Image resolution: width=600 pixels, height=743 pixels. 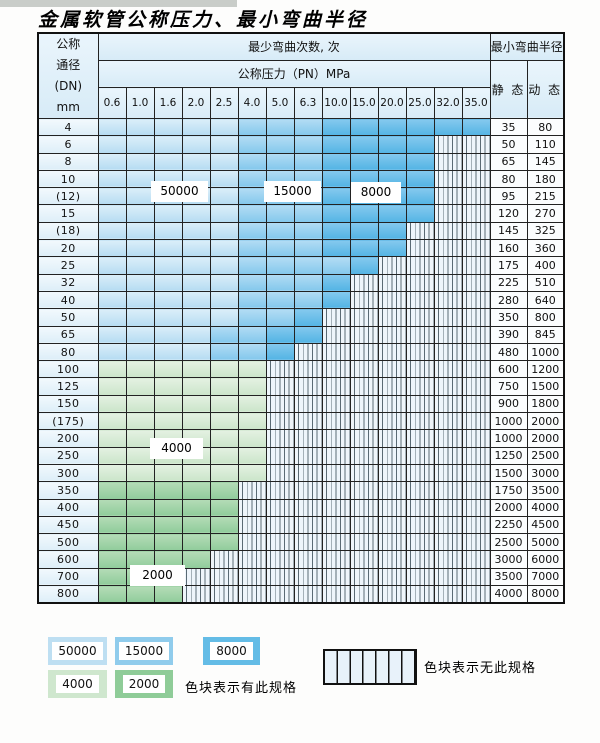 I want to click on dn-cell: 100, so click(x=68, y=369).